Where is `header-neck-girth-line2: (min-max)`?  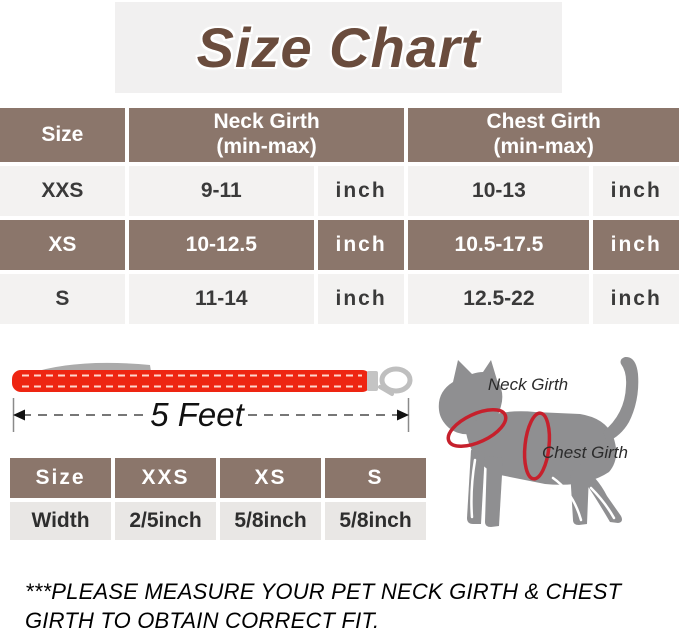 header-neck-girth-line2: (min-max) is located at coordinates (266, 146).